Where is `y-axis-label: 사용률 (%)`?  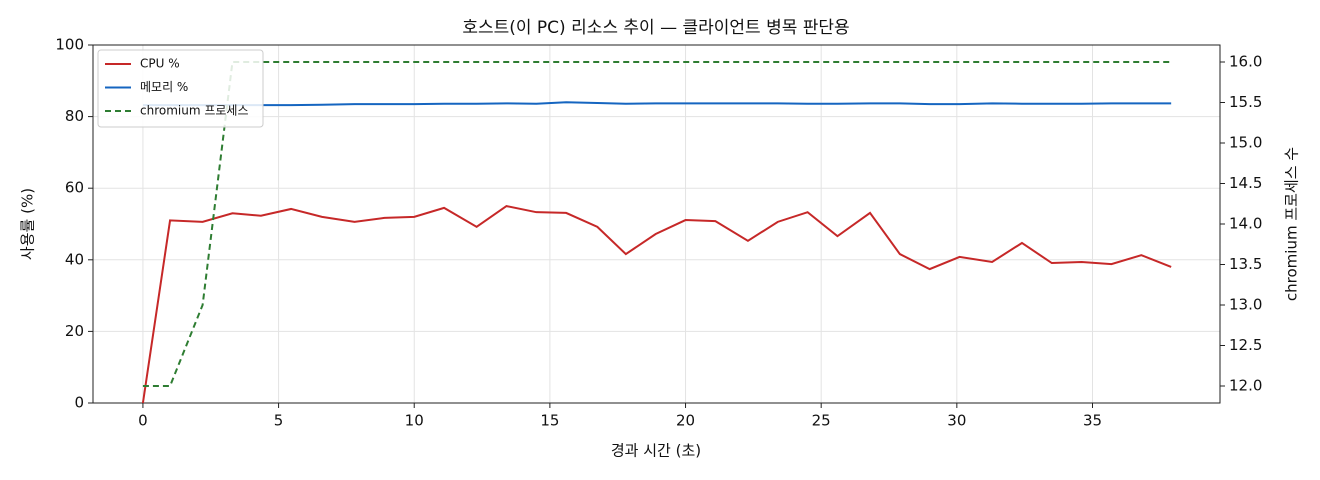 y-axis-label: 사용률 (%) is located at coordinates (28, 224).